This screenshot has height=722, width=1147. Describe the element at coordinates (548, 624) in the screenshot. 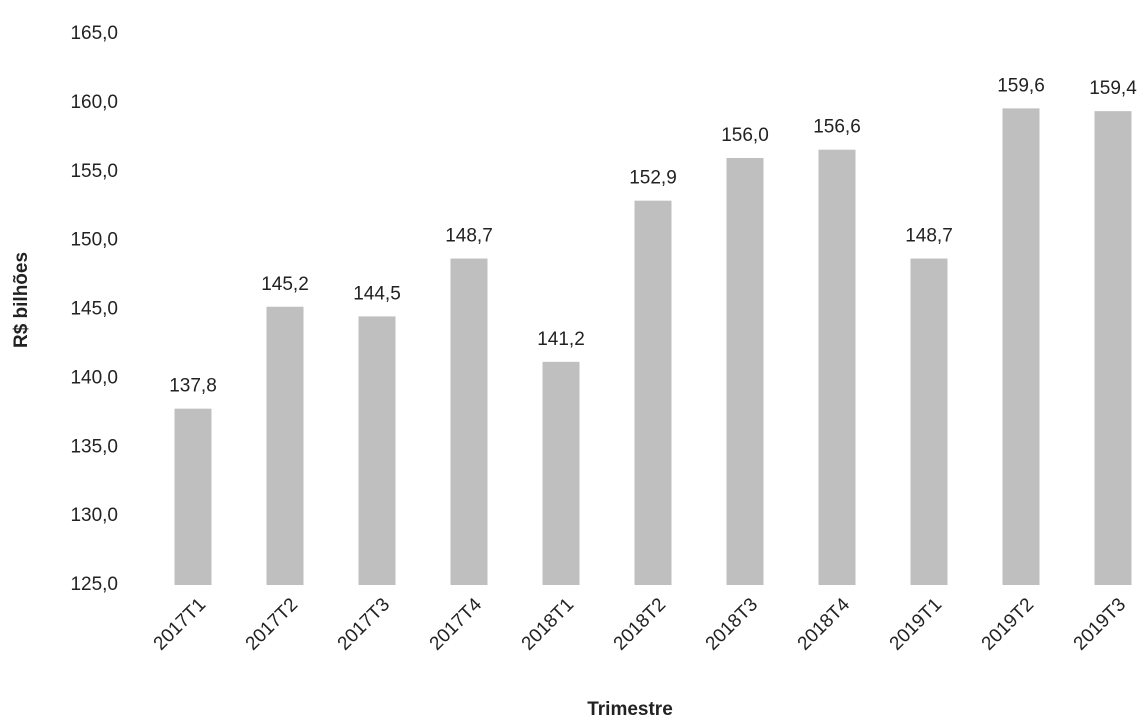

I see `x-tick-label: 2018T1` at that location.